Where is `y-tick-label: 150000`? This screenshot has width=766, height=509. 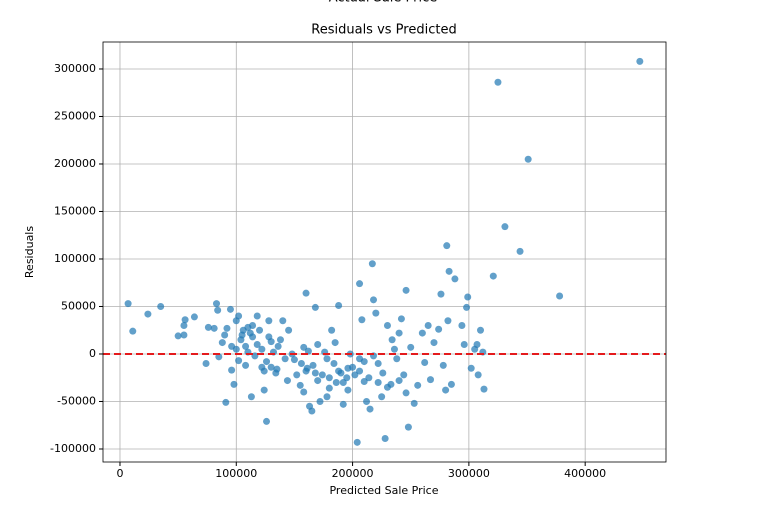
y-tick-label: 150000 is located at coordinates (75, 210).